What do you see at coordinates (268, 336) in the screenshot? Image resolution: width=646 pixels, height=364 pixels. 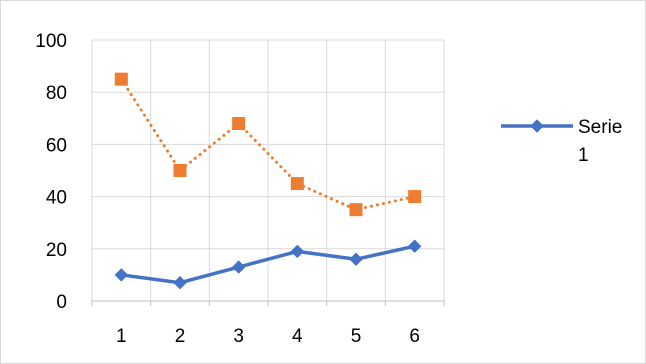 I see `x-axis-tick-labels: 1 2 3 4 5 6` at bounding box center [268, 336].